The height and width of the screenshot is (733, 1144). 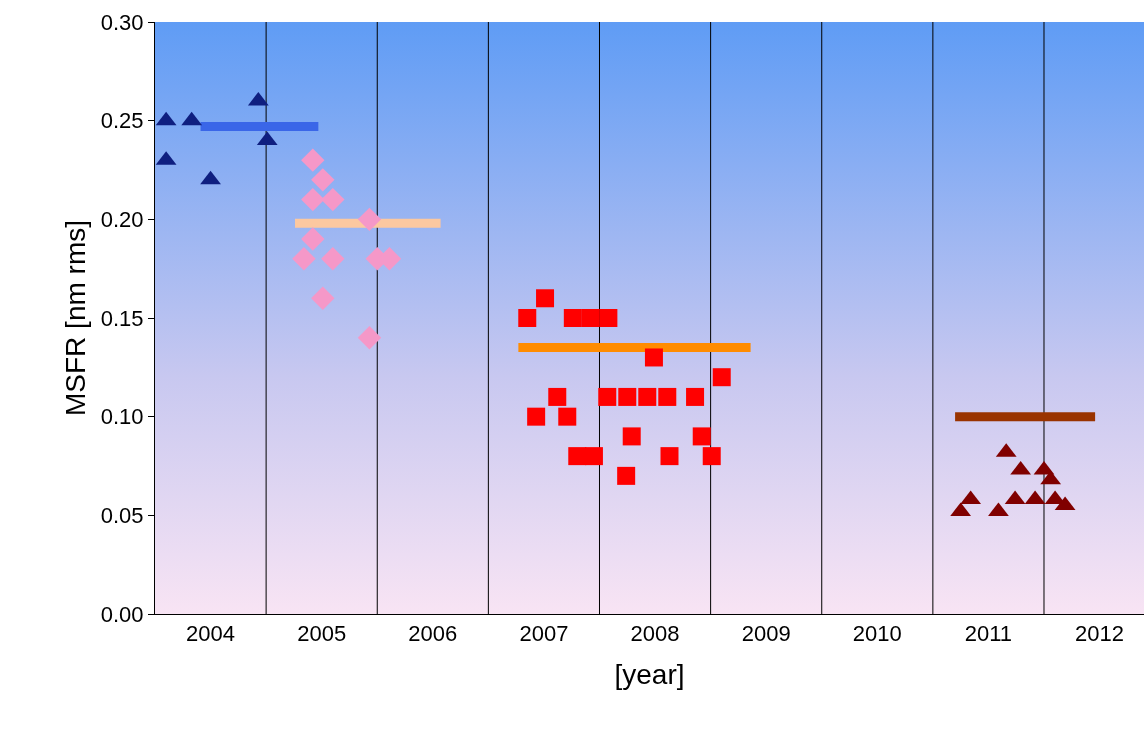 What do you see at coordinates (766, 634) in the screenshot?
I see `x-tick-label: 2009` at bounding box center [766, 634].